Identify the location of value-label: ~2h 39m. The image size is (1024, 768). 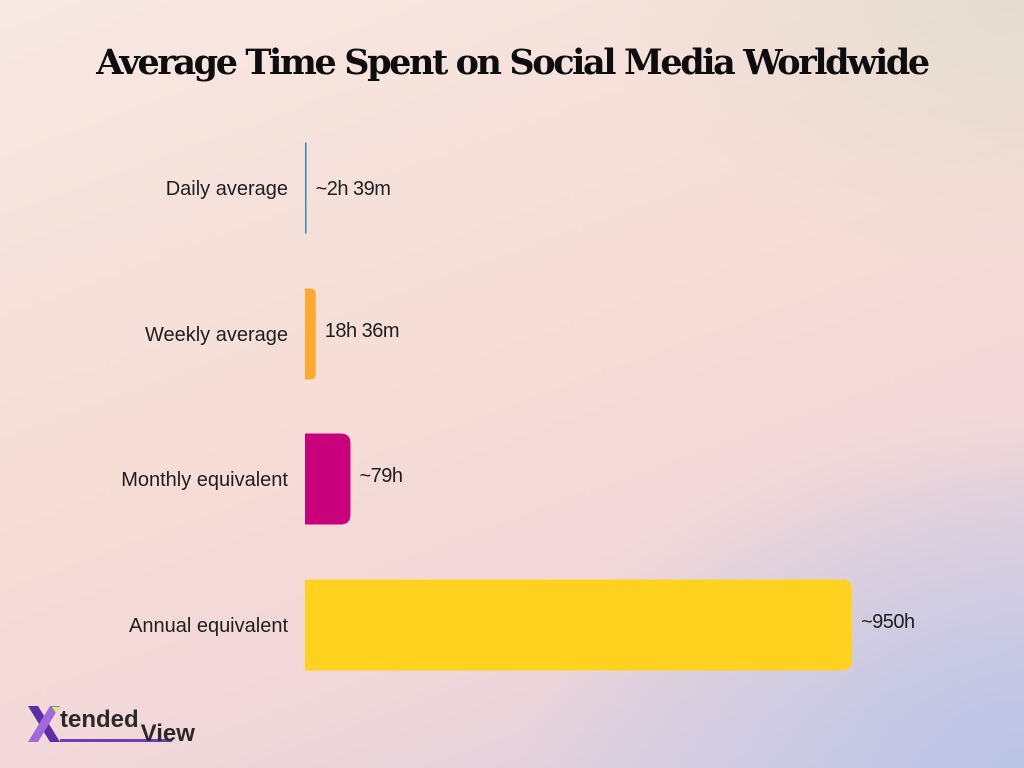
(353, 189).